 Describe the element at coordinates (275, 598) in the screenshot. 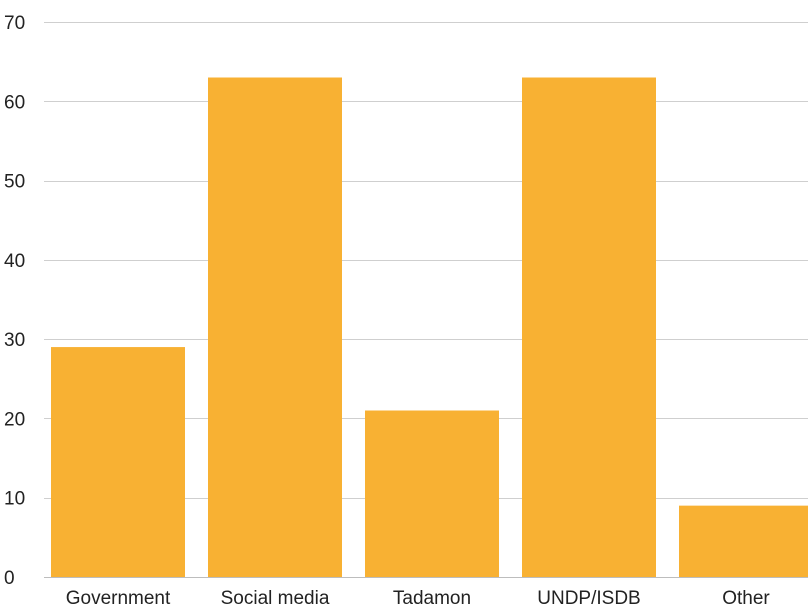

I see `x-tick-label-social-media: Social media` at that location.